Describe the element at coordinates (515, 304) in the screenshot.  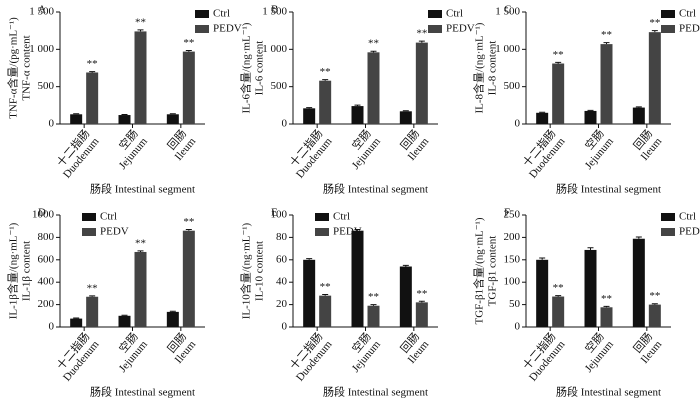
I see `y-tick-label: 50` at that location.